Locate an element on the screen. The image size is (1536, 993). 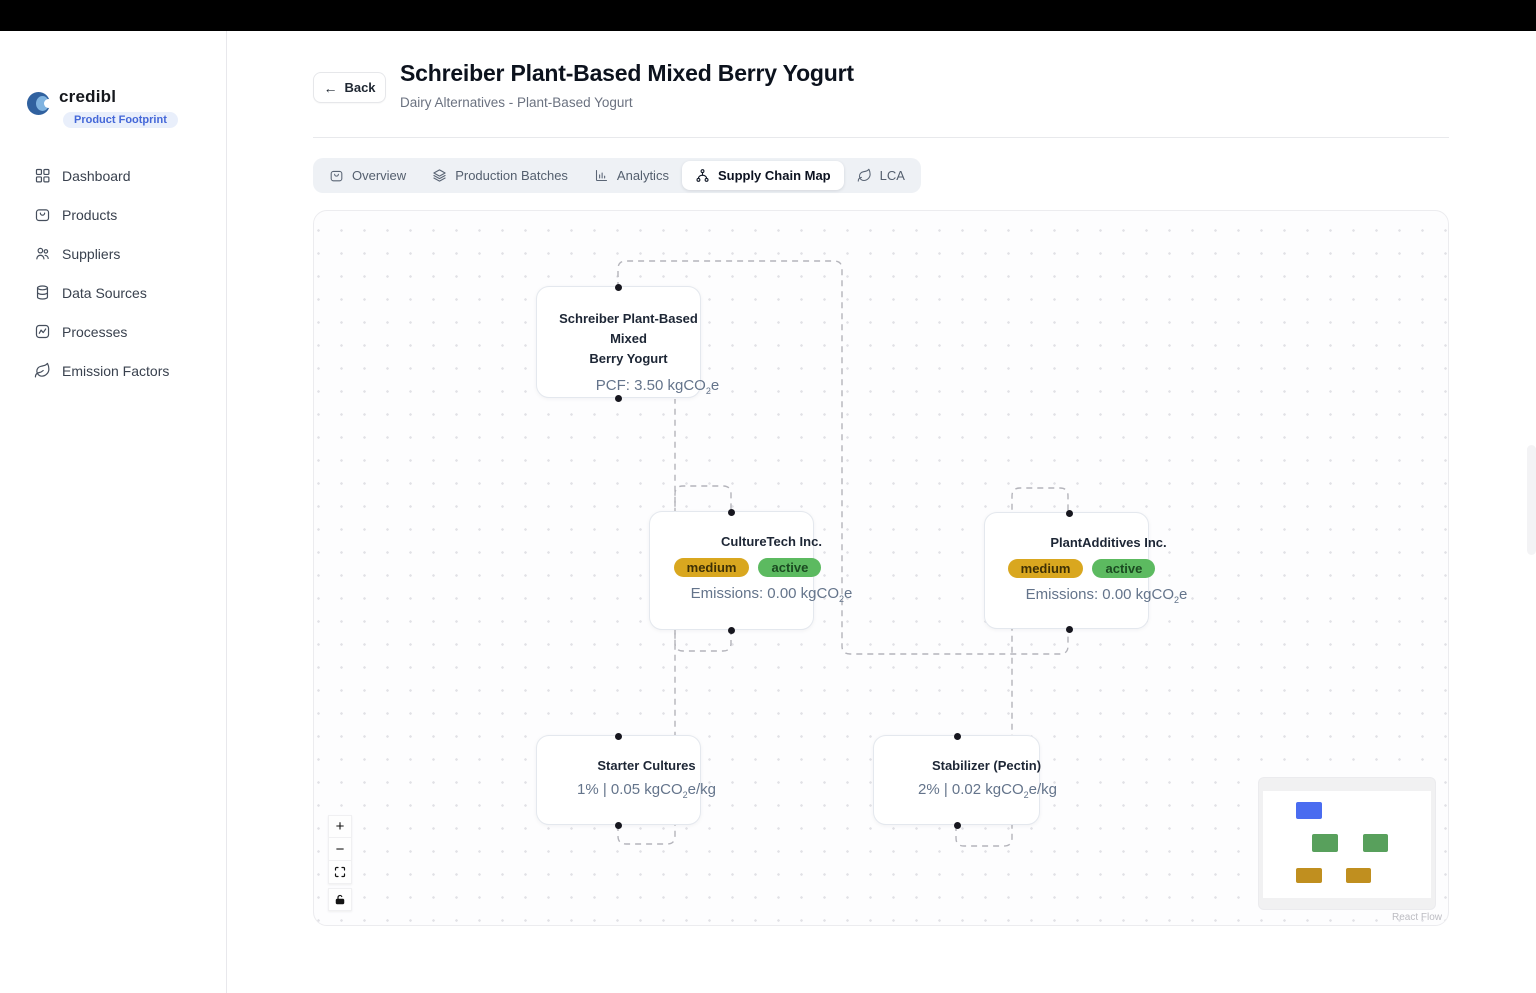
grid-icon is located at coordinates (42, 175).